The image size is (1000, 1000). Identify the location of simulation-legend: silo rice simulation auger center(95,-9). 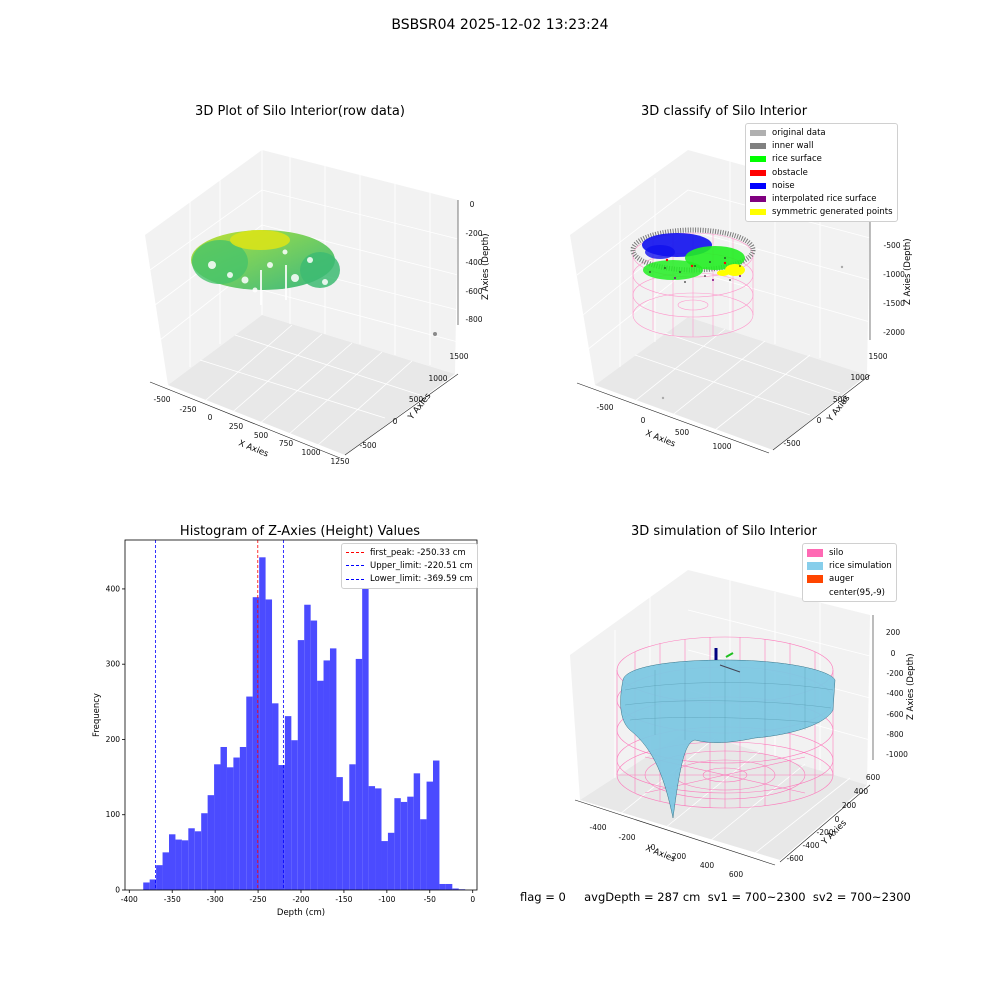
(849, 573).